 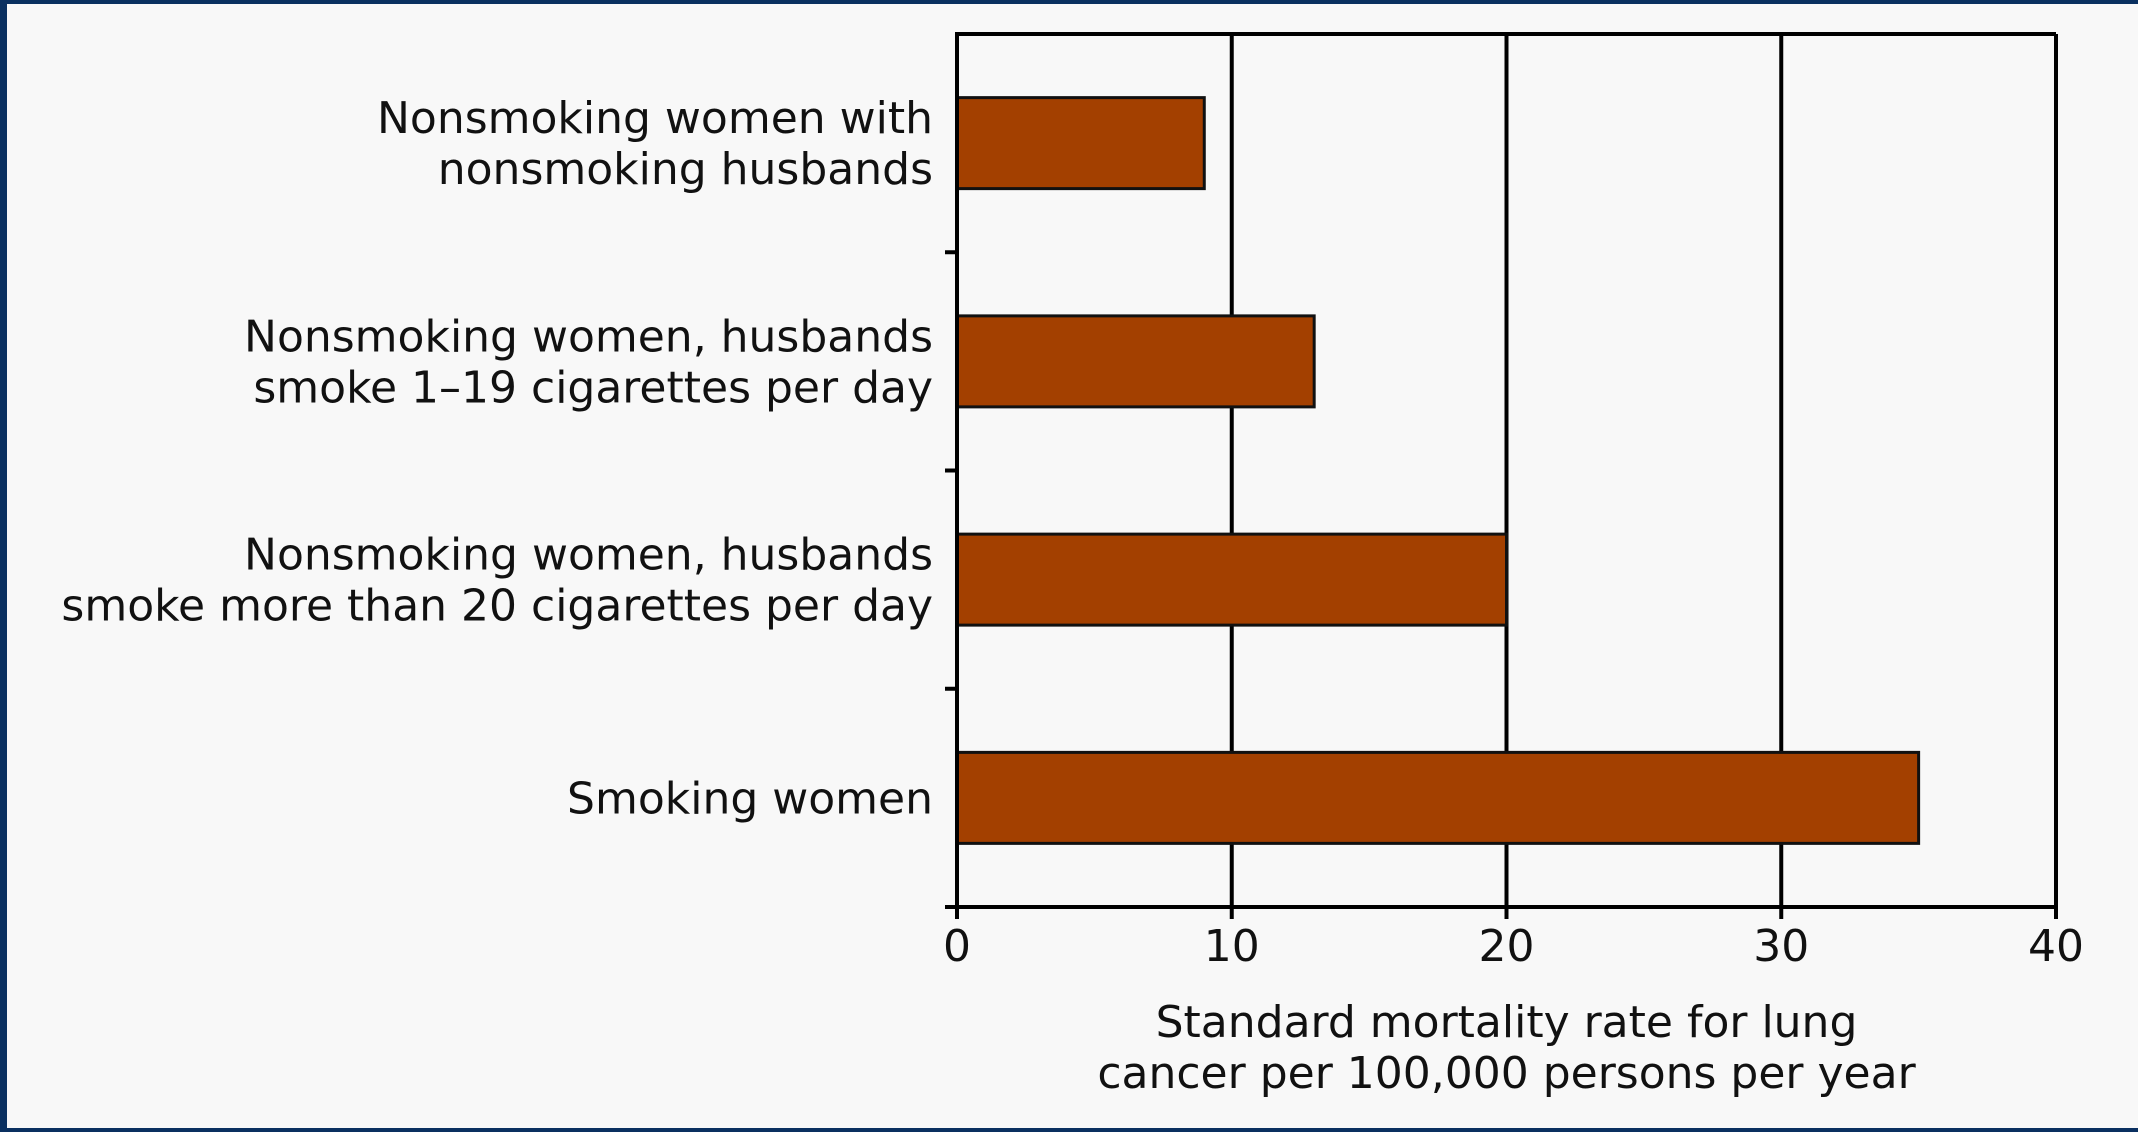 What do you see at coordinates (1781, 946) in the screenshot?
I see `x-tick-label-30: 30` at bounding box center [1781, 946].